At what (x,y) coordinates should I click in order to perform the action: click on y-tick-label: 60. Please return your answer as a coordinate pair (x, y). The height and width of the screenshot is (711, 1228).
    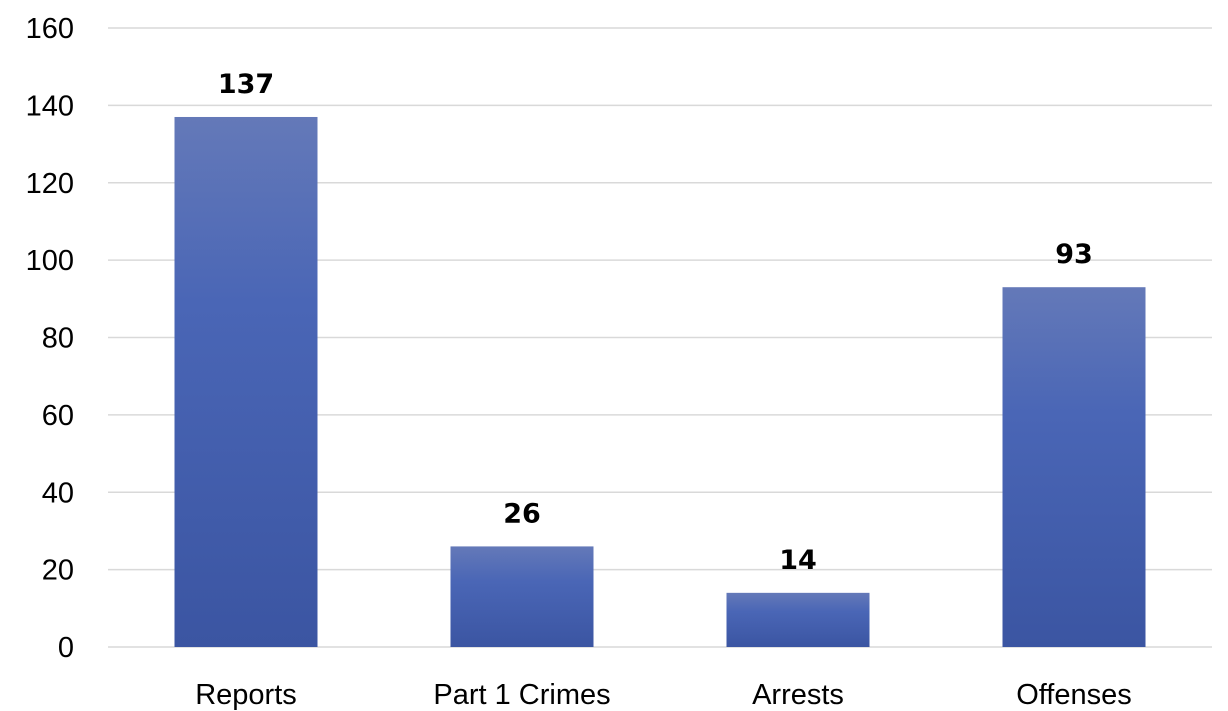
    Looking at the image, I should click on (58, 416).